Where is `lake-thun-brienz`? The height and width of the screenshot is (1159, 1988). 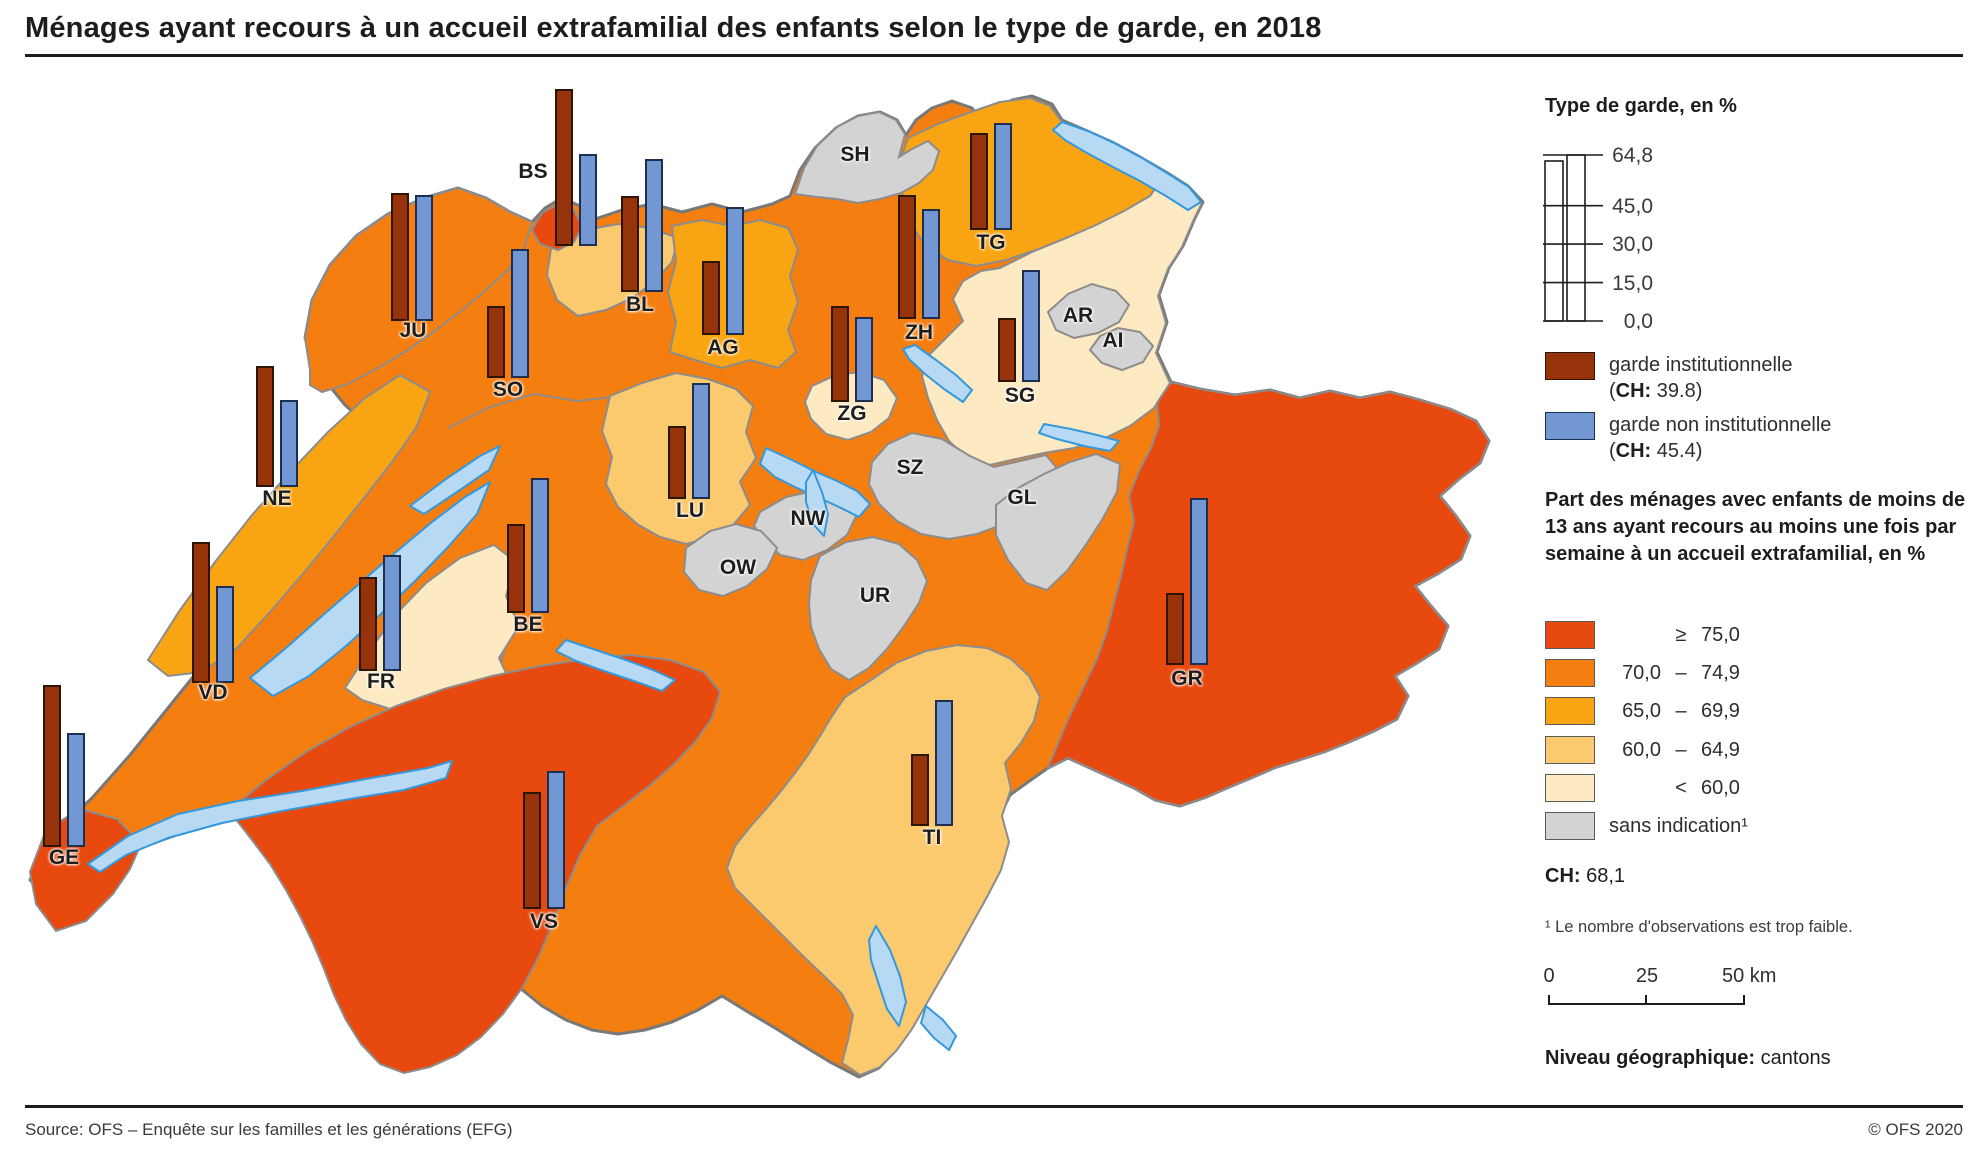
lake-thun-brienz is located at coordinates (615, 665).